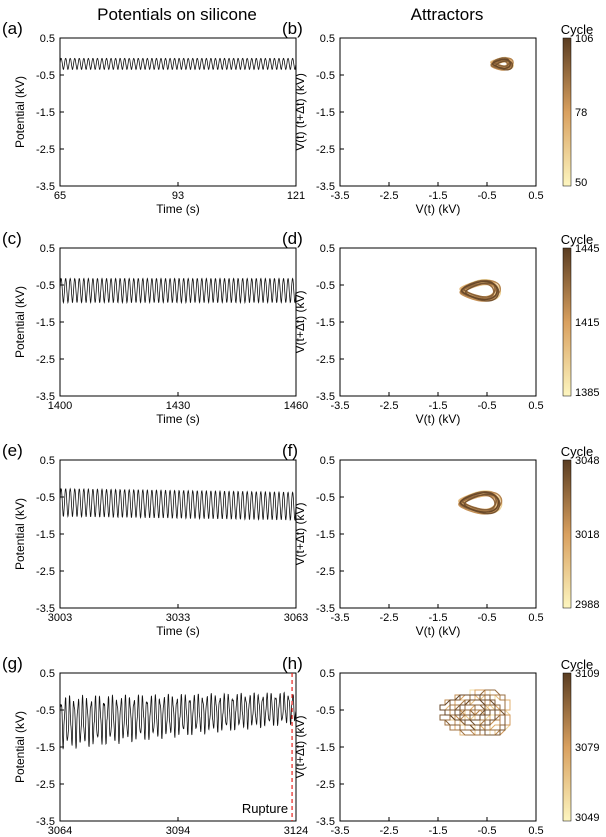 The image size is (606, 837). Describe the element at coordinates (296, 831) in the screenshot. I see `x-tick-label: 3124` at that location.